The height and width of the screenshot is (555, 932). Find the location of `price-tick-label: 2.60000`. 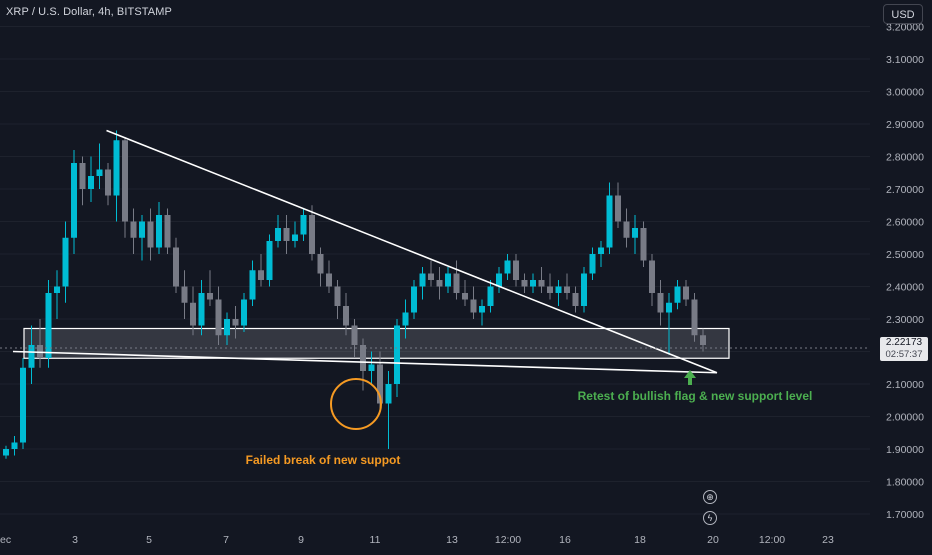

price-tick-label: 2.60000 is located at coordinates (905, 223).